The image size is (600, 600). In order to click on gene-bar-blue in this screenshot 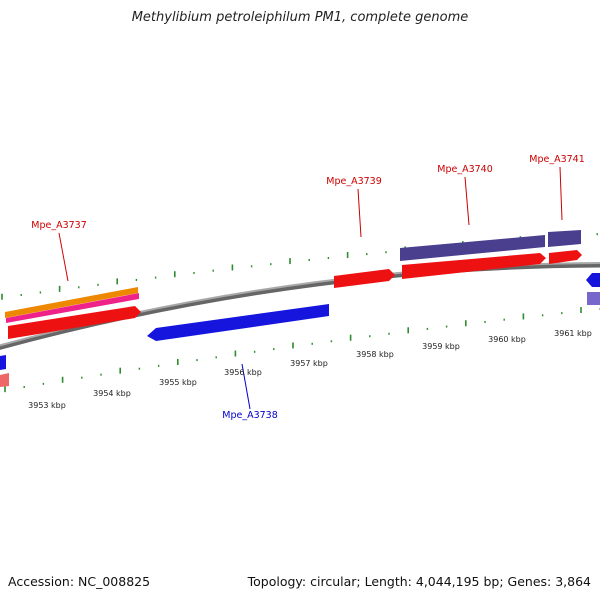, I will do `click(238, 322)`.